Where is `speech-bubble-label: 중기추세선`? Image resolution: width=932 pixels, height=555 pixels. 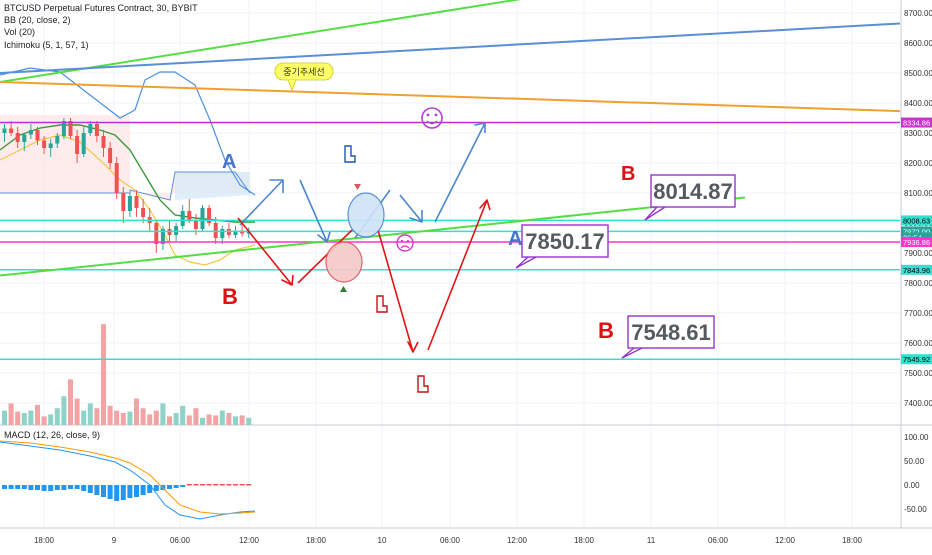
speech-bubble-label: 중기추세선 is located at coordinates (303, 72).